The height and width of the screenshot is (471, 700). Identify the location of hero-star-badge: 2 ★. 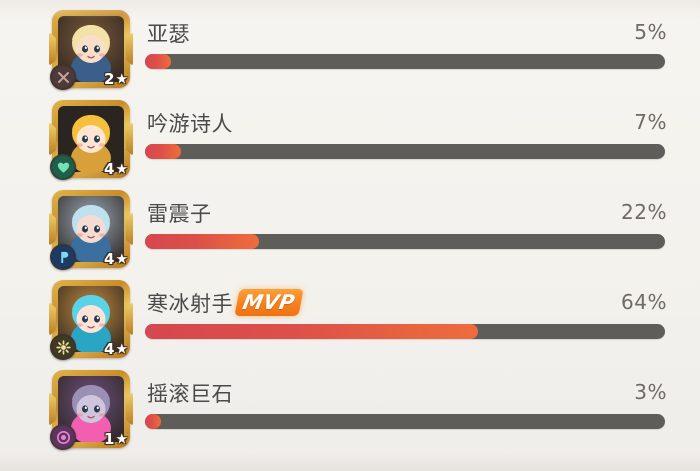
(116, 79).